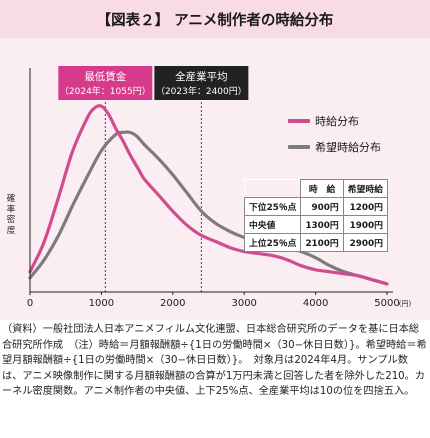 Image resolution: width=430 pixels, height=438 pixels. Describe the element at coordinates (243, 303) in the screenshot. I see `x-tick-label: 3000` at that location.